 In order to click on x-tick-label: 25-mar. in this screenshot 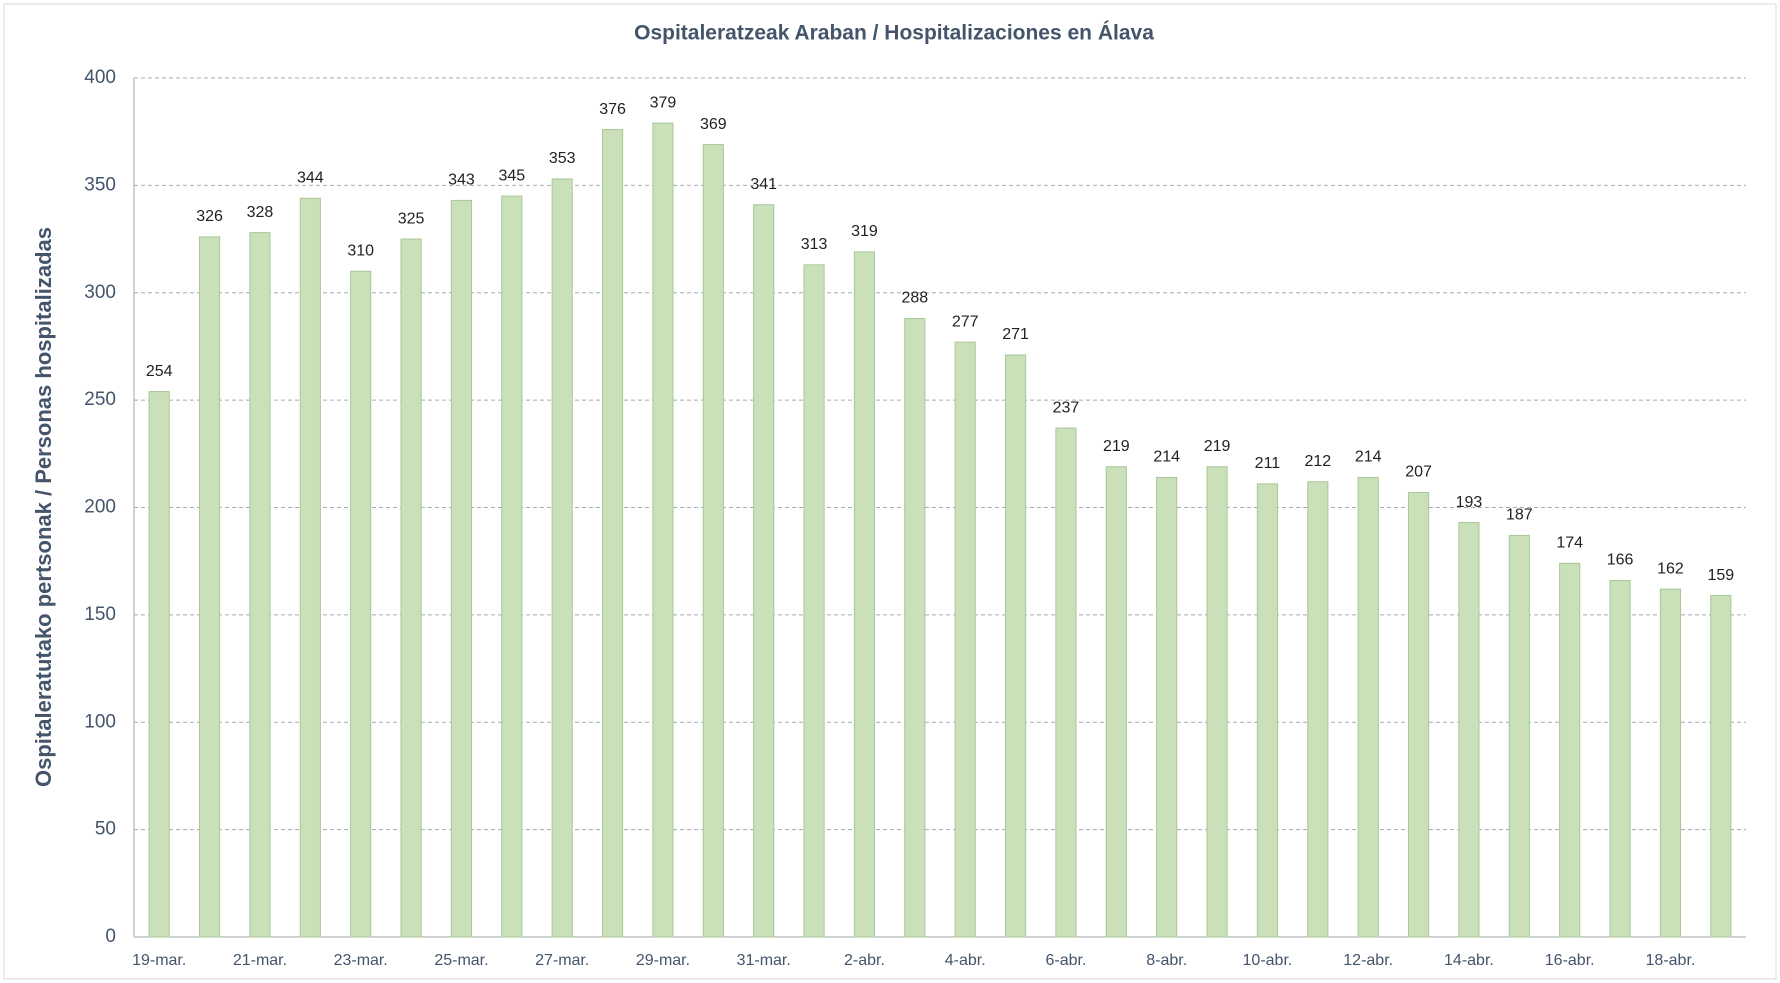, I will do `click(461, 960)`.